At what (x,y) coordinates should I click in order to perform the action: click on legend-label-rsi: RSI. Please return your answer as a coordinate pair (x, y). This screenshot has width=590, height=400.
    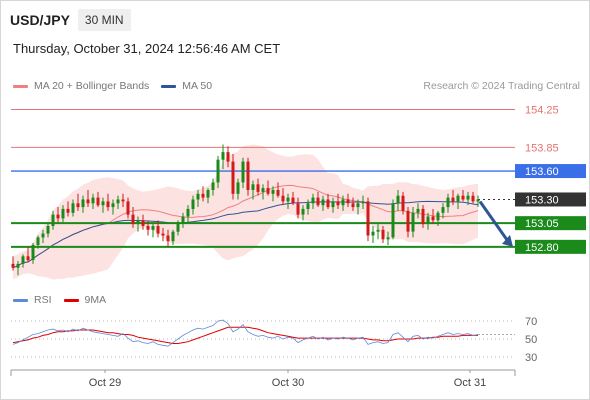
    Looking at the image, I should click on (43, 300).